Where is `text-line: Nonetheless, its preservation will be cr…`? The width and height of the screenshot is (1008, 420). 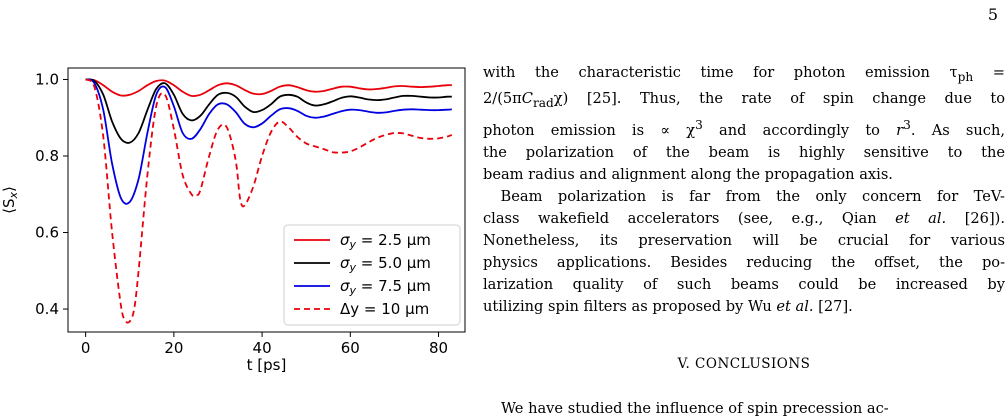 text-line: Nonetheless, its preservation will be cr… is located at coordinates (744, 240).